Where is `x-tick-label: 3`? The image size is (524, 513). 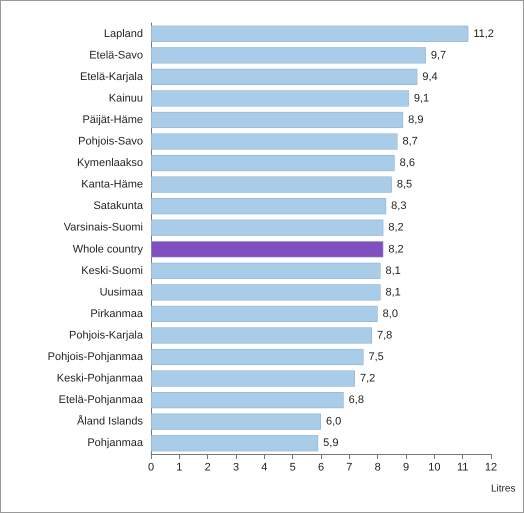
x-tick-label: 3 is located at coordinates (236, 468).